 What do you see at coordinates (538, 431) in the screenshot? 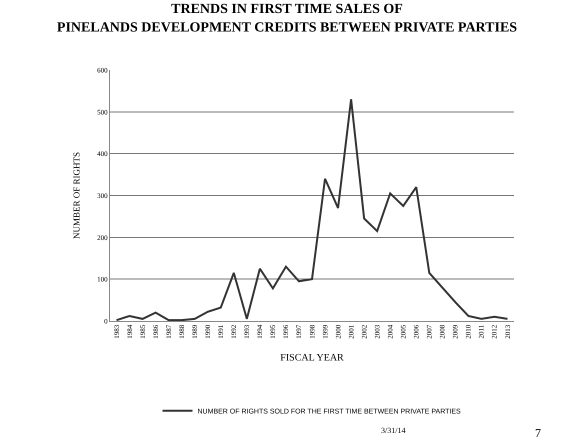
I see `text: 7` at bounding box center [538, 431].